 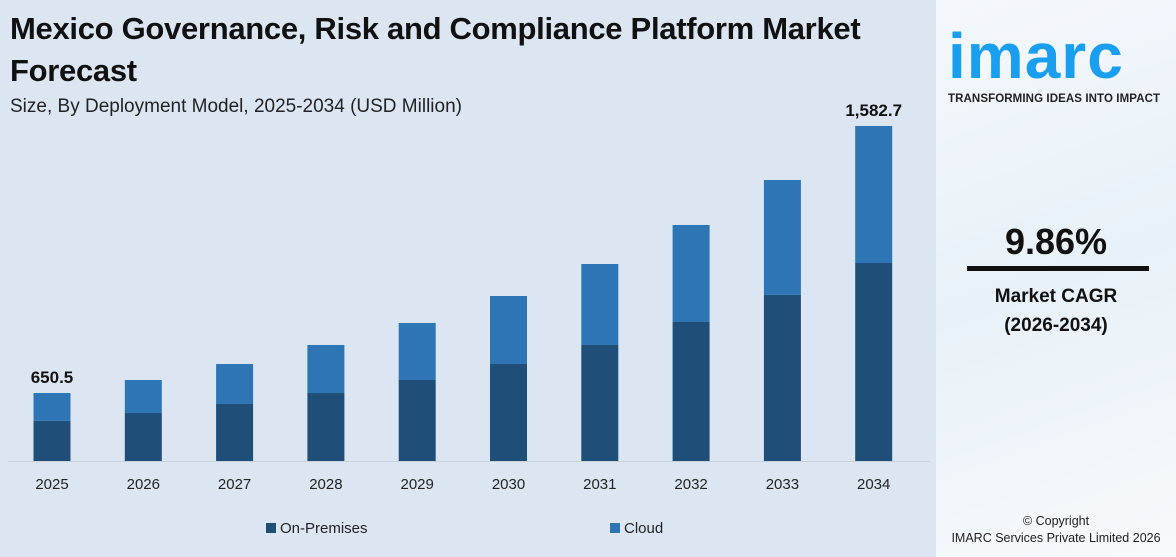 I want to click on bar-cloud-2032, so click(x=691, y=273).